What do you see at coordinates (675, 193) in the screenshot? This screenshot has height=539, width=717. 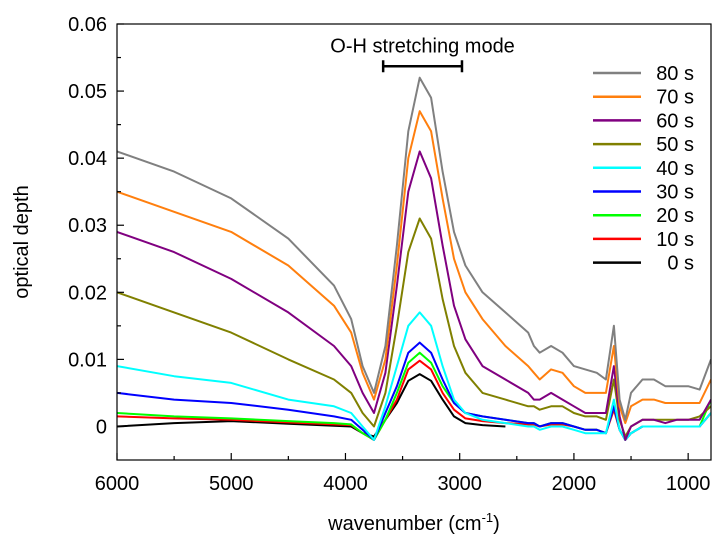 I see `legend-label: 30 s` at bounding box center [675, 193].